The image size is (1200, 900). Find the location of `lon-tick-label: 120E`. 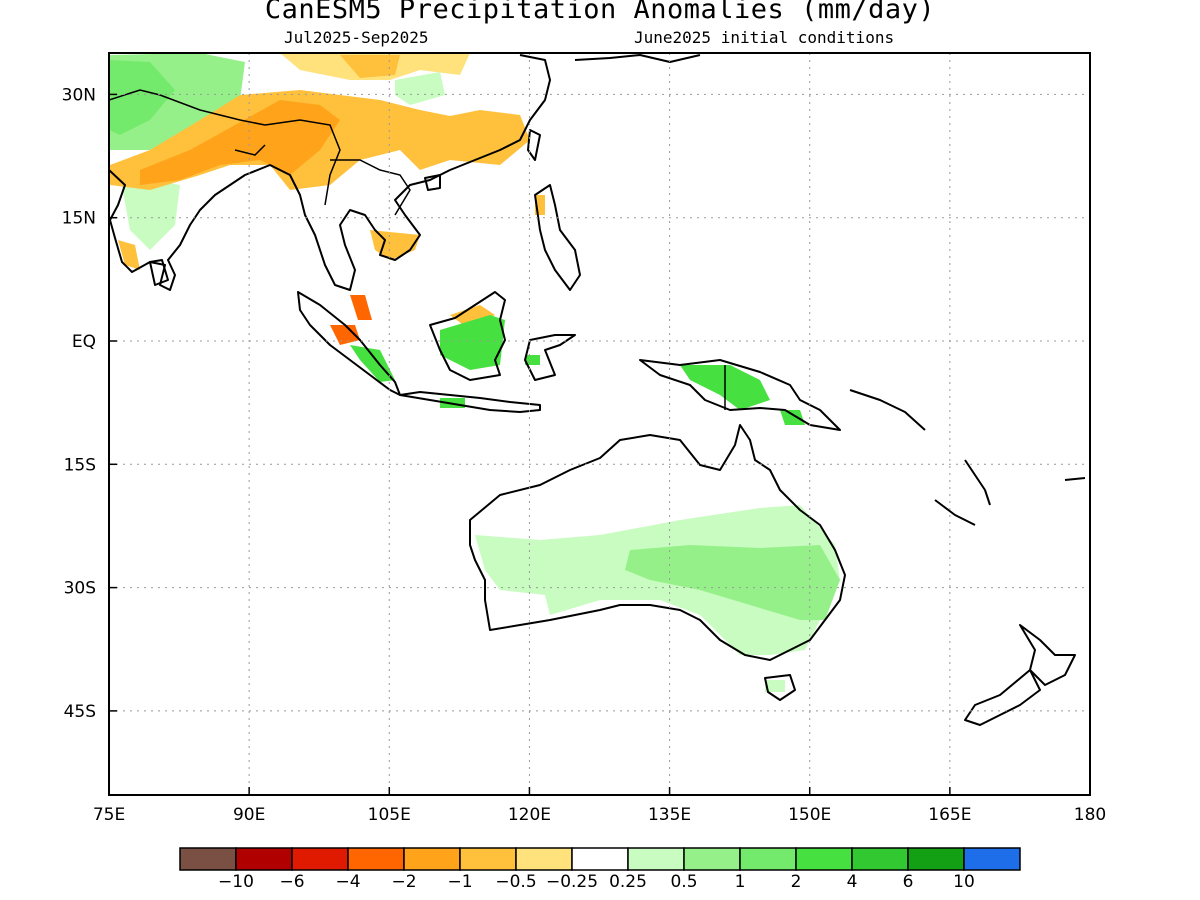

lon-tick-label: 120E is located at coordinates (529, 815).